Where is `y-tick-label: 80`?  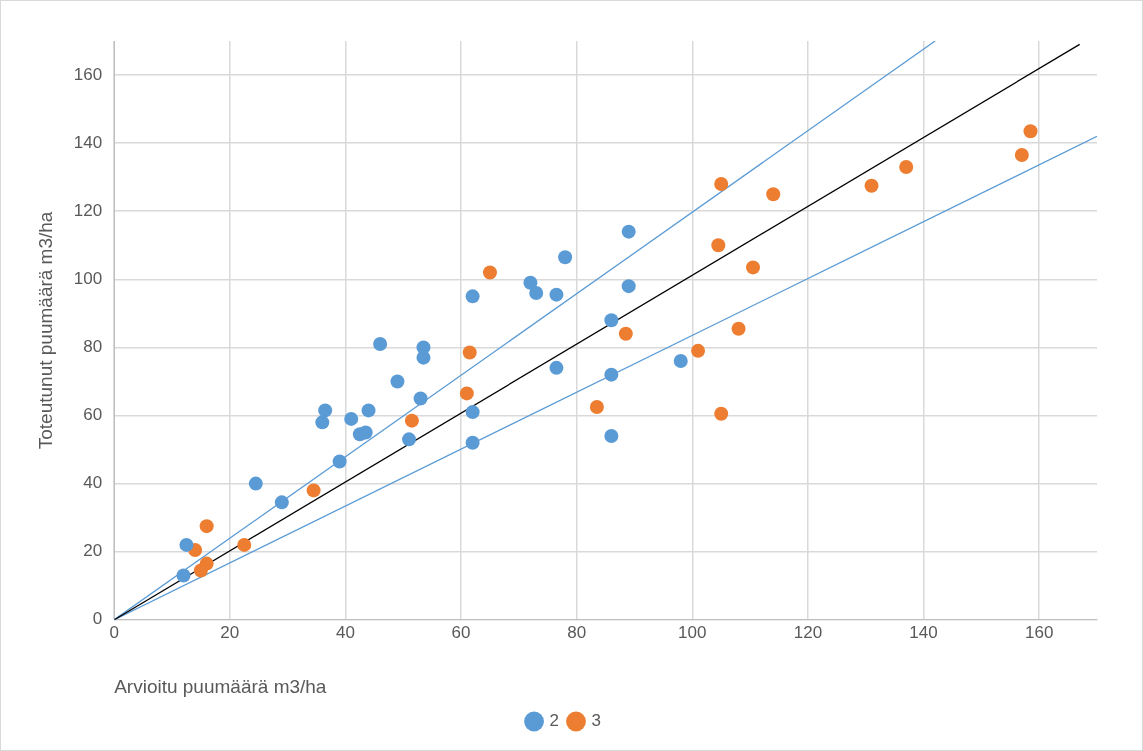
y-tick-label: 80 is located at coordinates (93, 347).